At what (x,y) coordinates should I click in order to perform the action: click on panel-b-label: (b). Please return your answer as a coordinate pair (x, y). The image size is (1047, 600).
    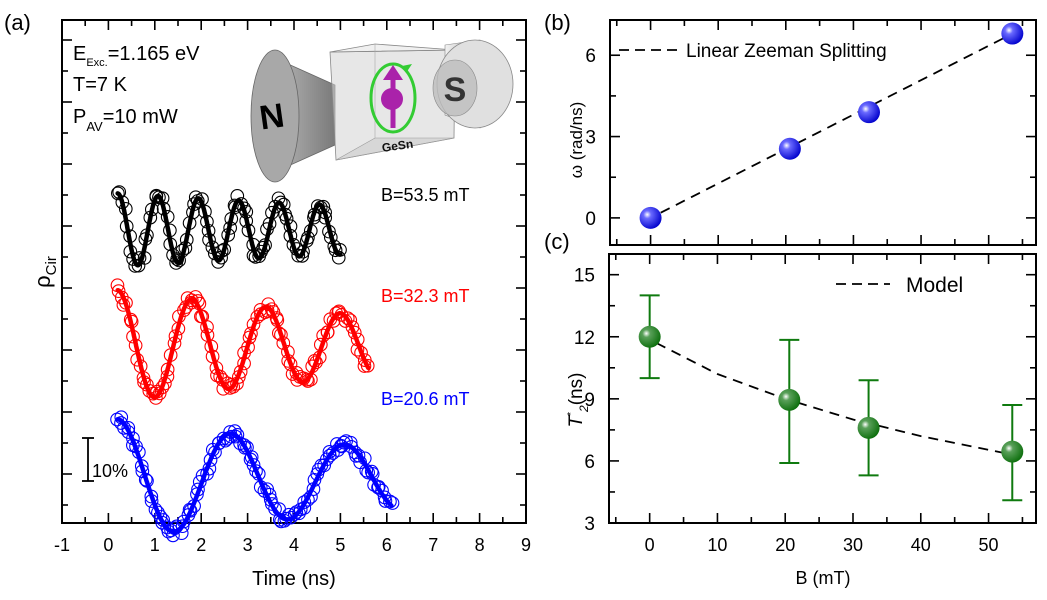
    Looking at the image, I should click on (557, 22).